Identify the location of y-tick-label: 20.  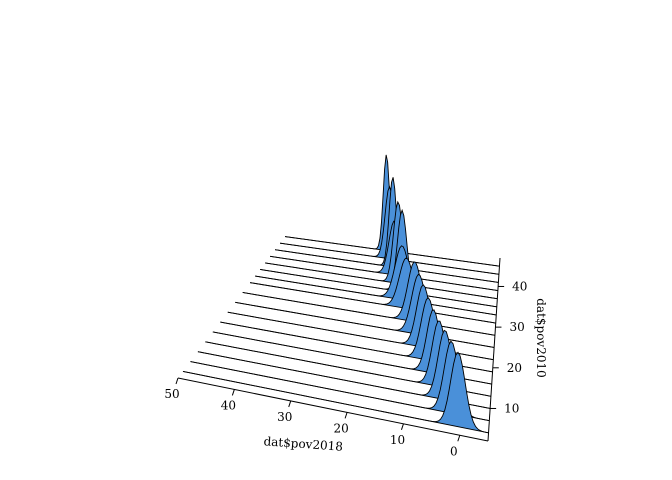
(514, 368).